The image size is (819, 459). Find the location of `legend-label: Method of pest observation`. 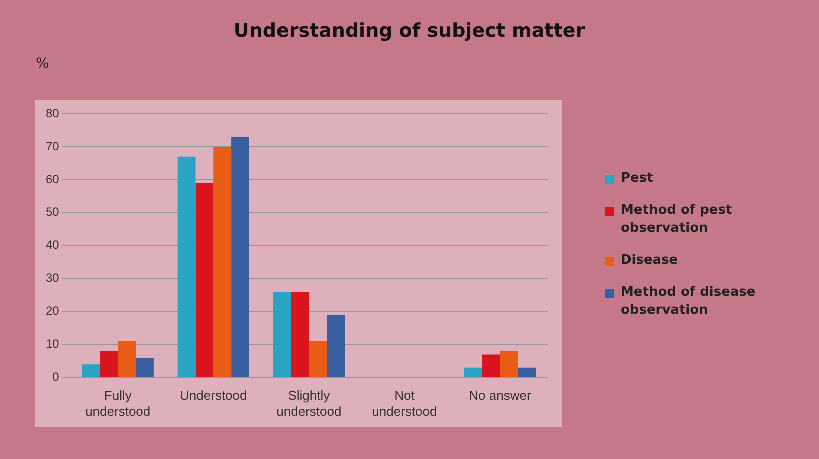

legend-label: Method of pest observation is located at coordinates (676, 219).